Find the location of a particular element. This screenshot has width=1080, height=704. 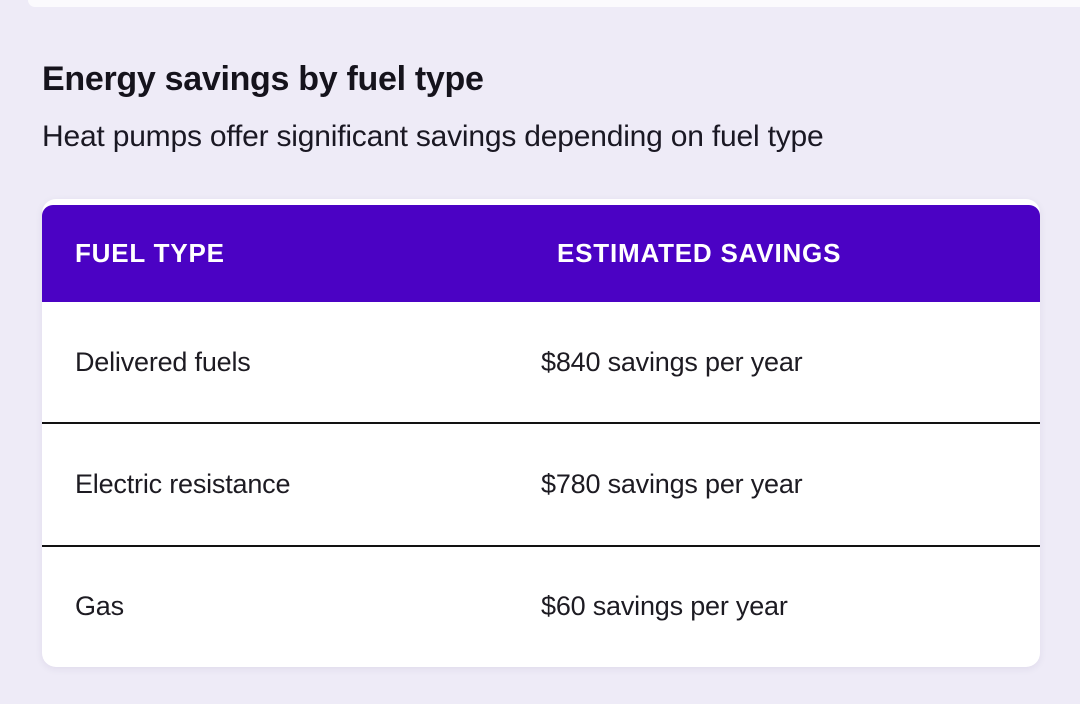

fuel-type-cell: Gas is located at coordinates (99, 606).